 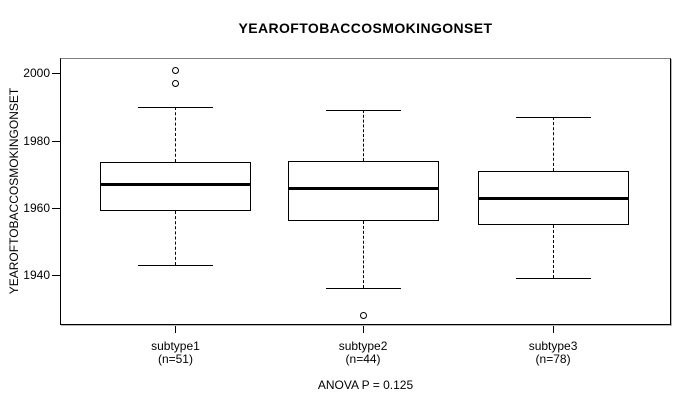 I want to click on group-label-subtype3: subtype3 (n=78), so click(x=553, y=353).